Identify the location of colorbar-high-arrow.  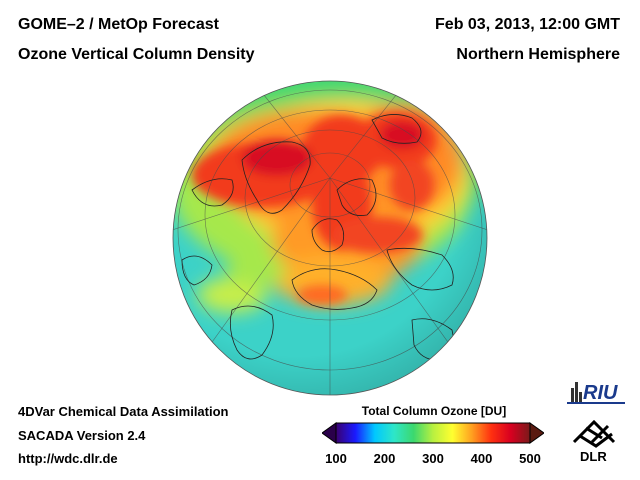
(536, 433).